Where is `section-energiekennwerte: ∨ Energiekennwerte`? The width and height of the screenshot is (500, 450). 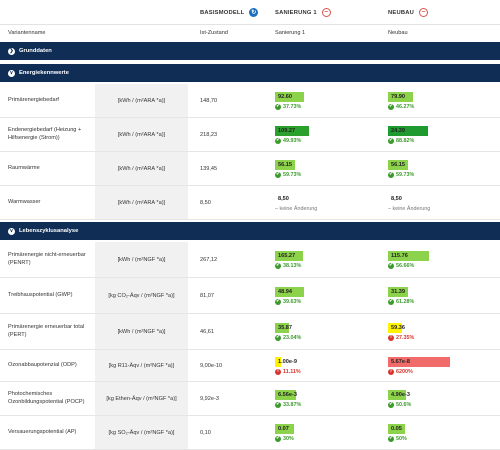 section-energiekennwerte: ∨ Energiekennwerte is located at coordinates (250, 73).